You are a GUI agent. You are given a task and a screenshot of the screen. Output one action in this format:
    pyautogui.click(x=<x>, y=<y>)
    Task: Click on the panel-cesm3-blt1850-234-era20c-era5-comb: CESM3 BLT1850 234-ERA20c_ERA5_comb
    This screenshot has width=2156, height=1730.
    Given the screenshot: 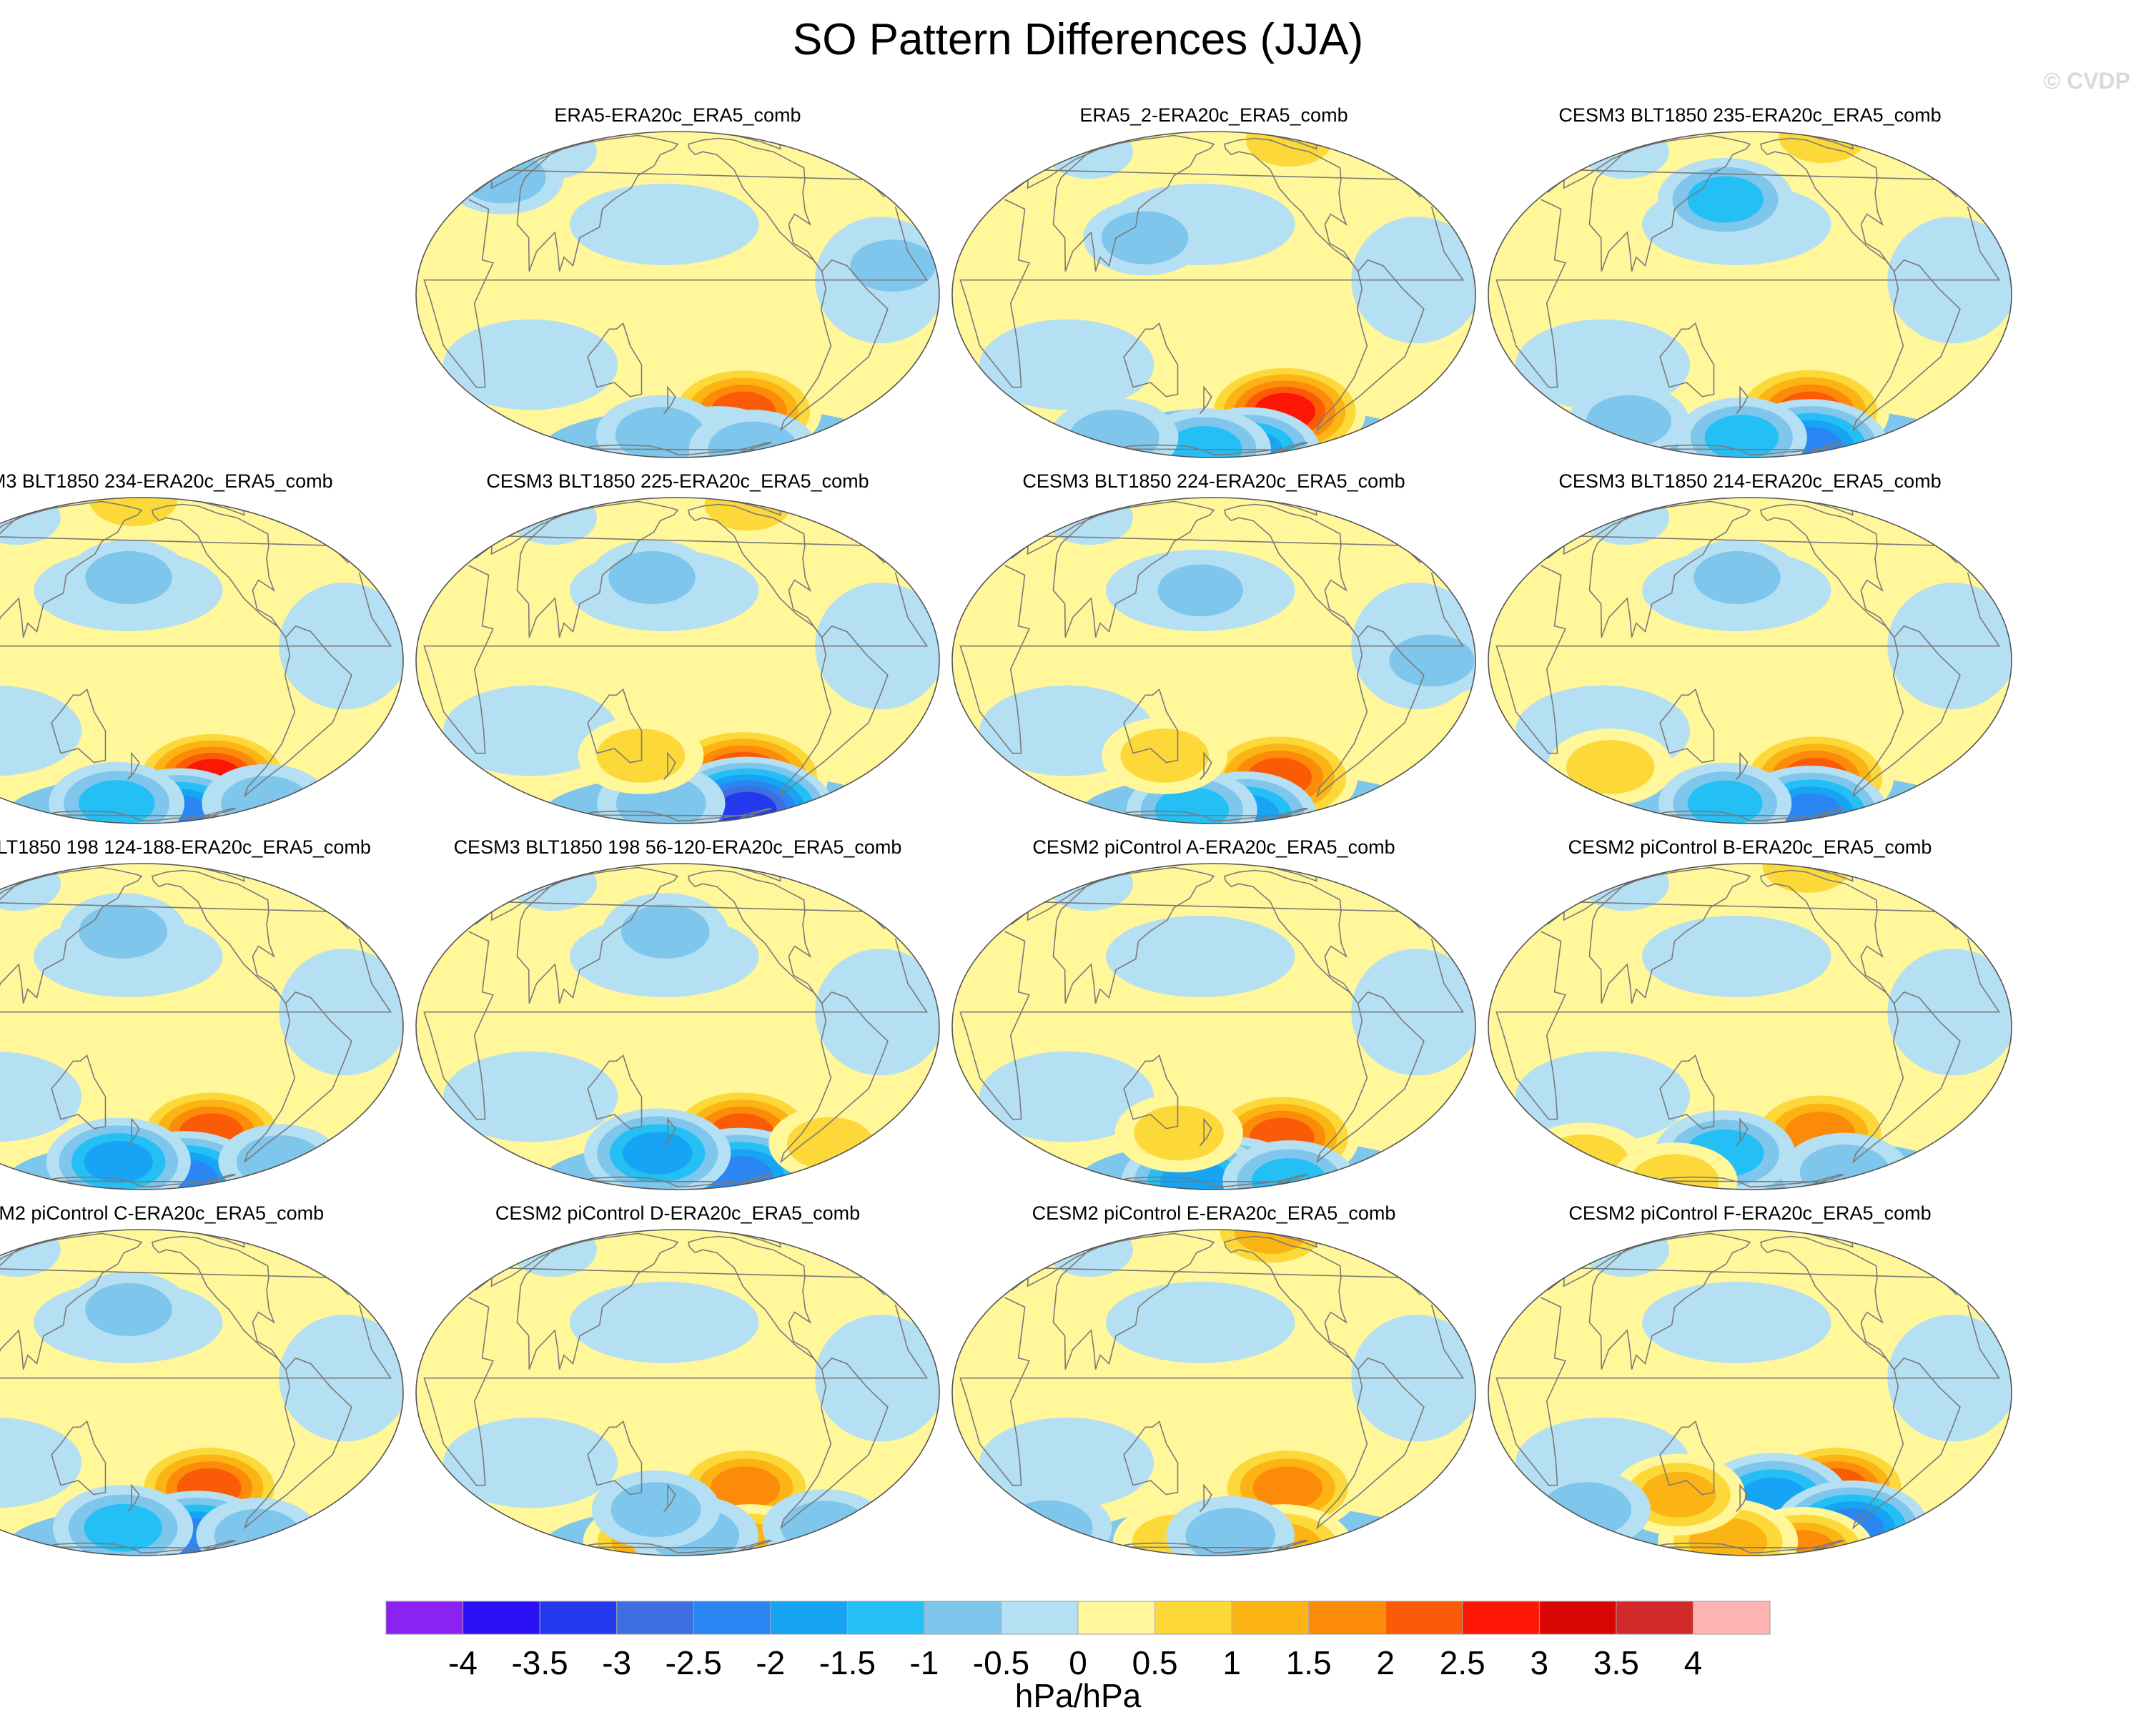 What is the action you would take?
    pyautogui.click(x=202, y=647)
    